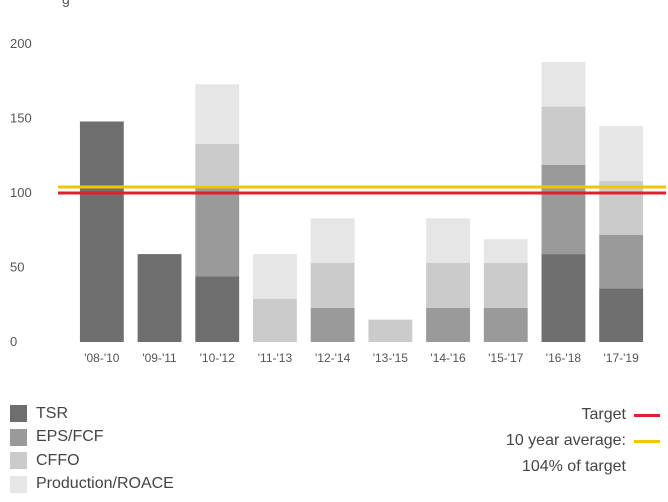  I want to click on legend-label: TSR, so click(52, 413).